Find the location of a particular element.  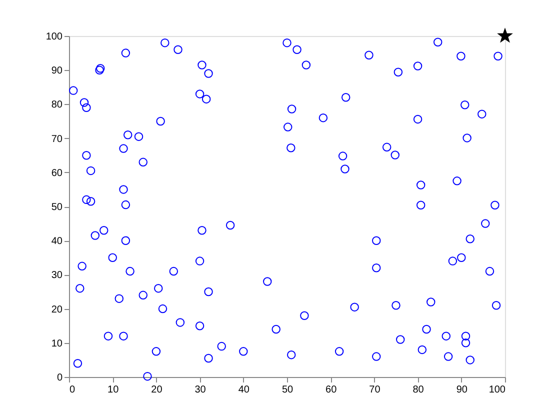

y-tick-label: 60 is located at coordinates (57, 173).